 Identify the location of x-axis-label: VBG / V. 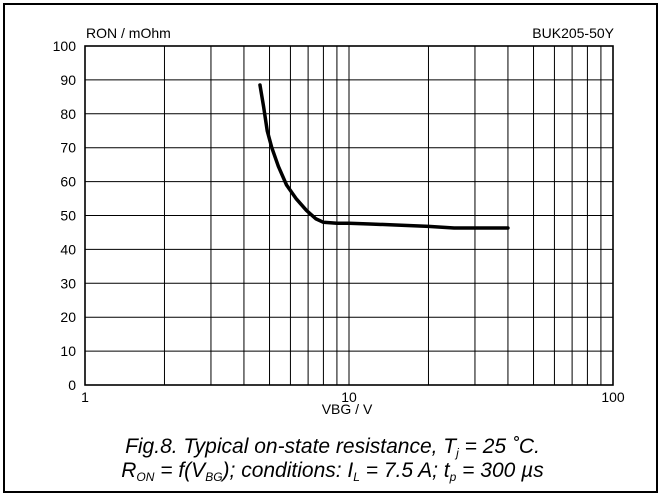
(347, 409).